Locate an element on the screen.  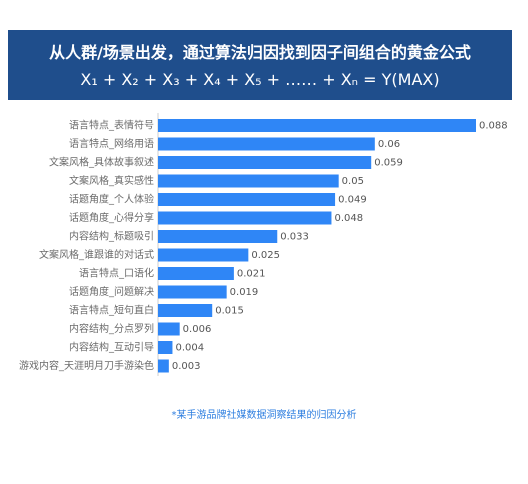
value-label: 0.006 is located at coordinates (197, 329).